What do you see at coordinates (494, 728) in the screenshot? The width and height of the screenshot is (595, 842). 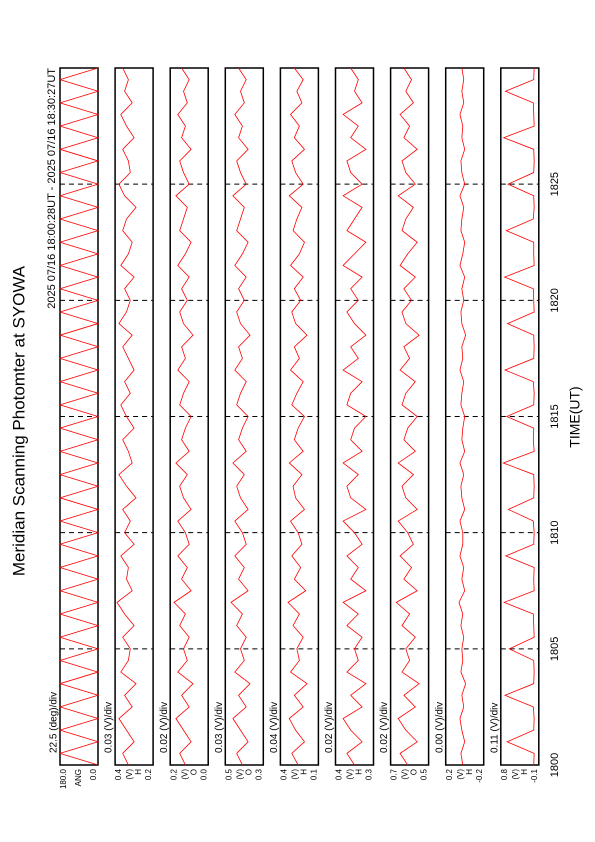 I see `scale-label: 0.11 (V)/div` at bounding box center [494, 728].